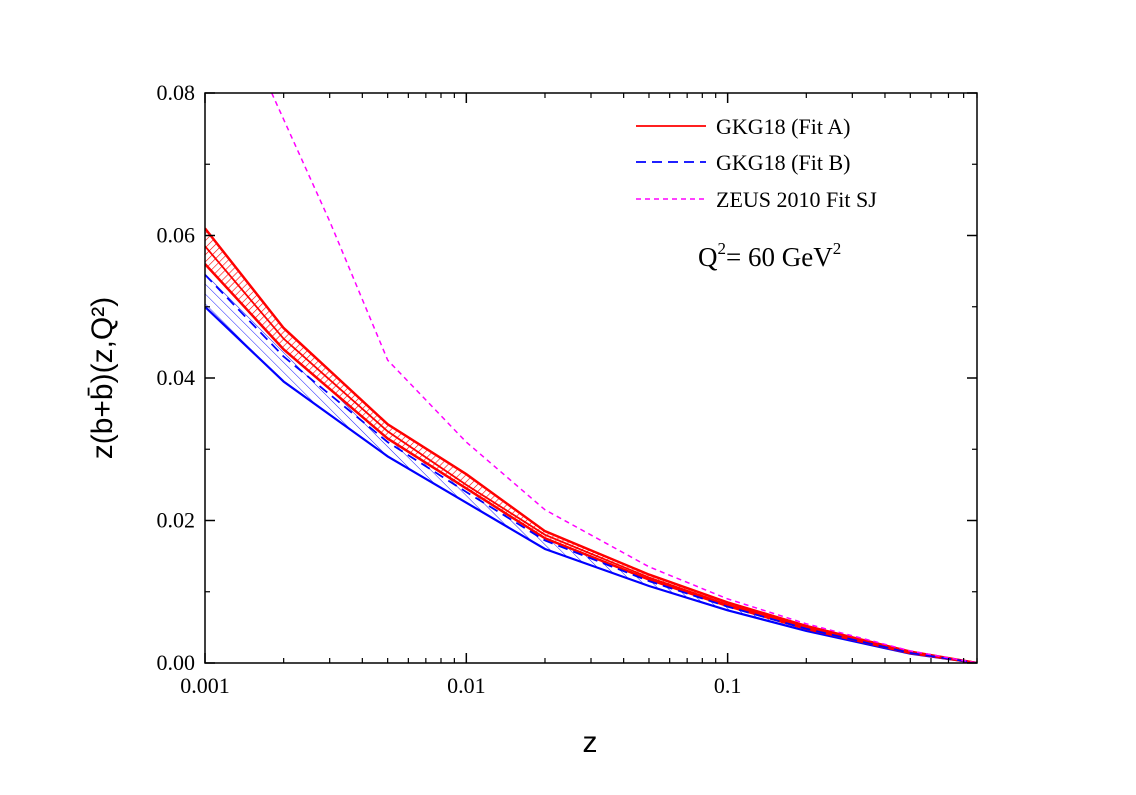 Image resolution: width=1136 pixels, height=795 pixels. I want to click on x-tick-label: 0.001, so click(205, 685).